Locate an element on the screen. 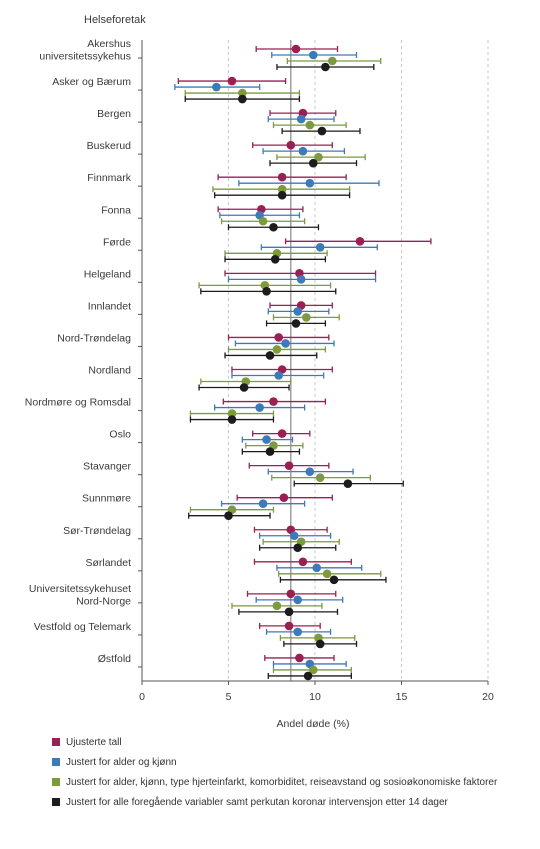  category-label: Finnmark is located at coordinates (109, 178).